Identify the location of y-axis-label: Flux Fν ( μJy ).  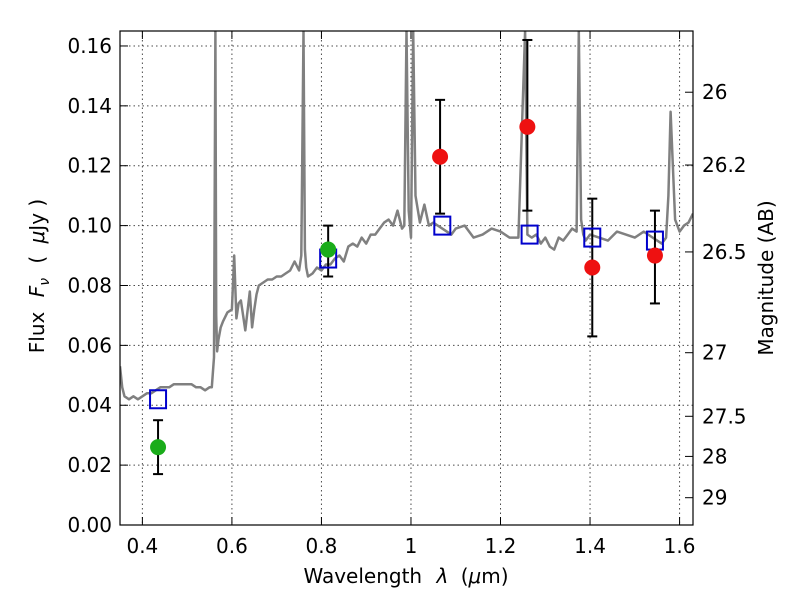
(39, 276).